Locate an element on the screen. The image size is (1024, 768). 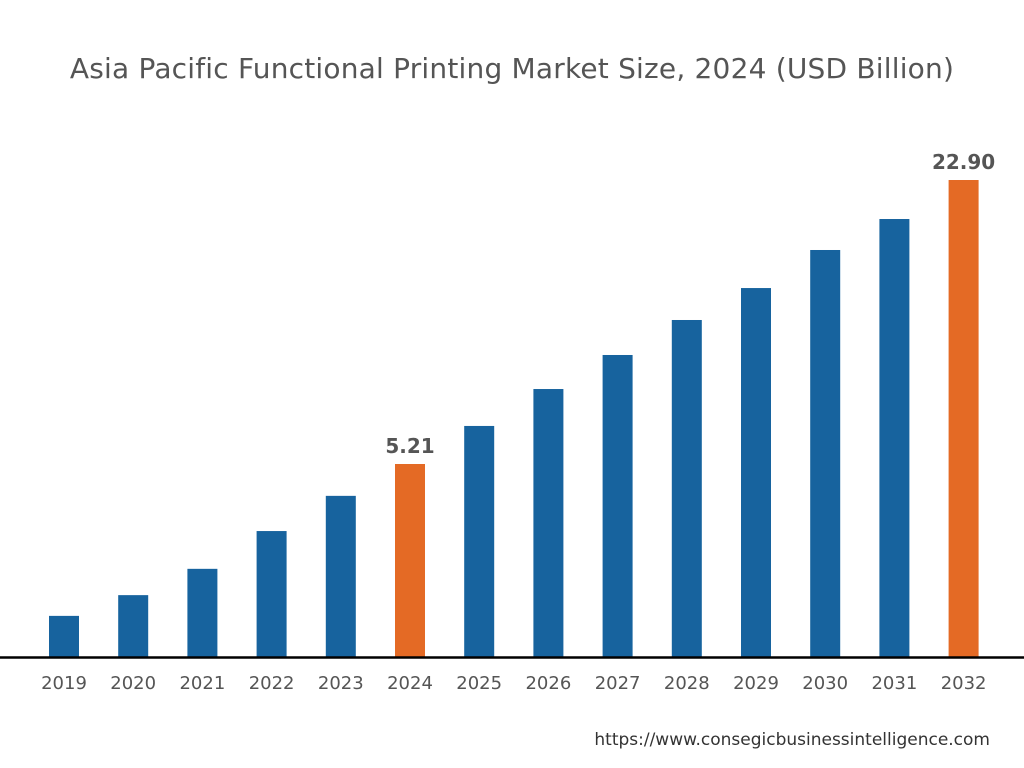
x-tick-label: 2022 is located at coordinates (272, 683).